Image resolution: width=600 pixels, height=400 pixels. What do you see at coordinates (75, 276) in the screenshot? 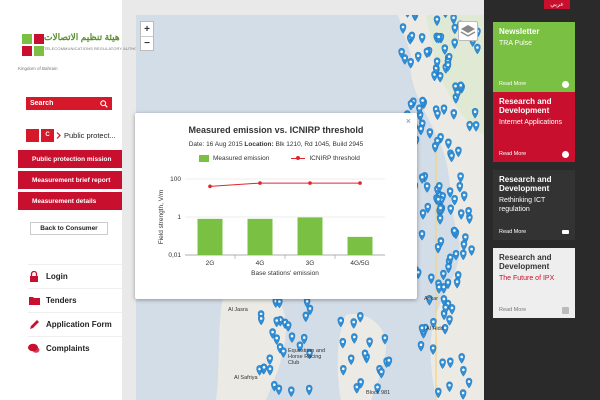
I see `login-link: Login` at bounding box center [75, 276].